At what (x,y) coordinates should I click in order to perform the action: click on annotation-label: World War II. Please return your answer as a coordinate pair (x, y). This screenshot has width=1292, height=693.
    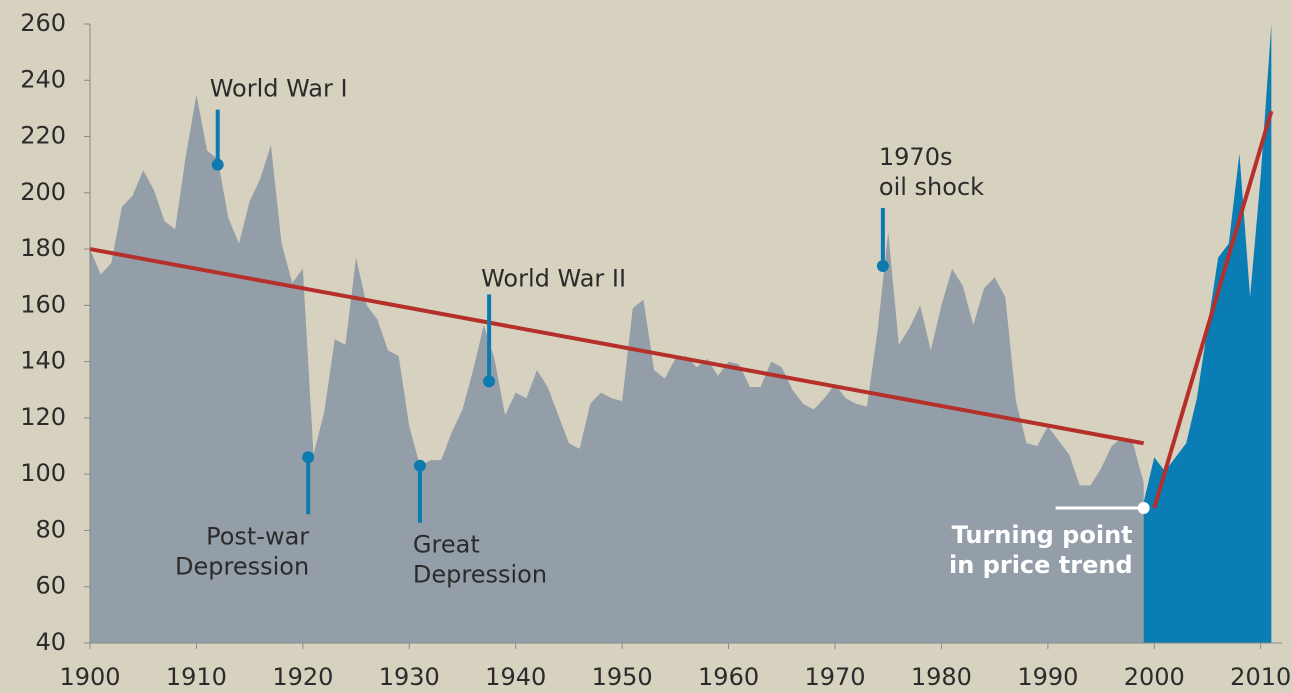
    Looking at the image, I should click on (553, 278).